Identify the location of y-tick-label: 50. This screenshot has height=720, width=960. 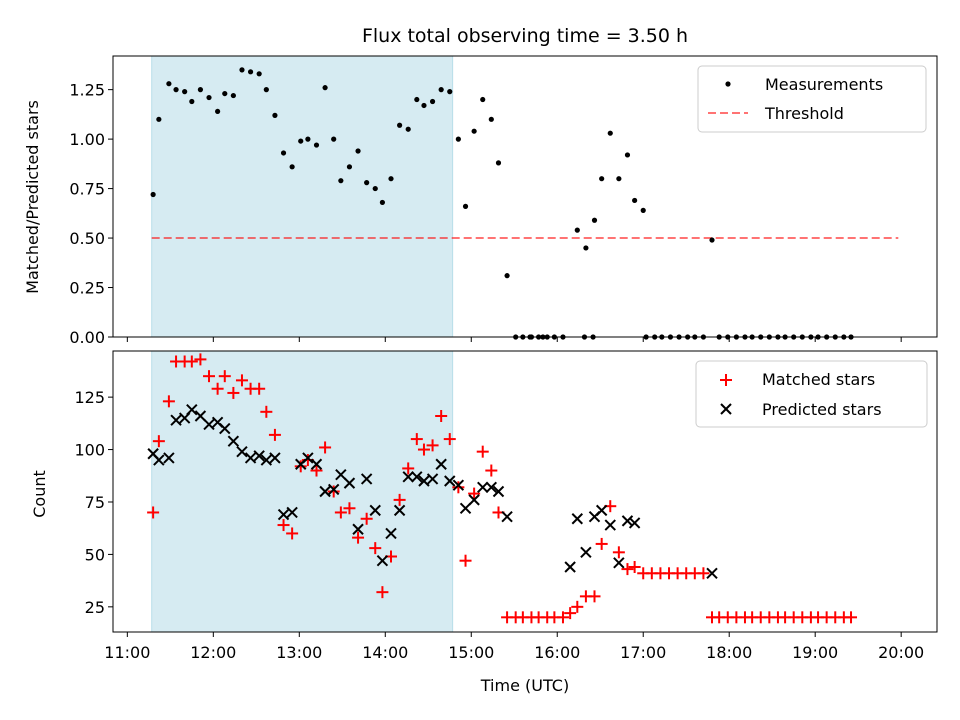
(95, 554).